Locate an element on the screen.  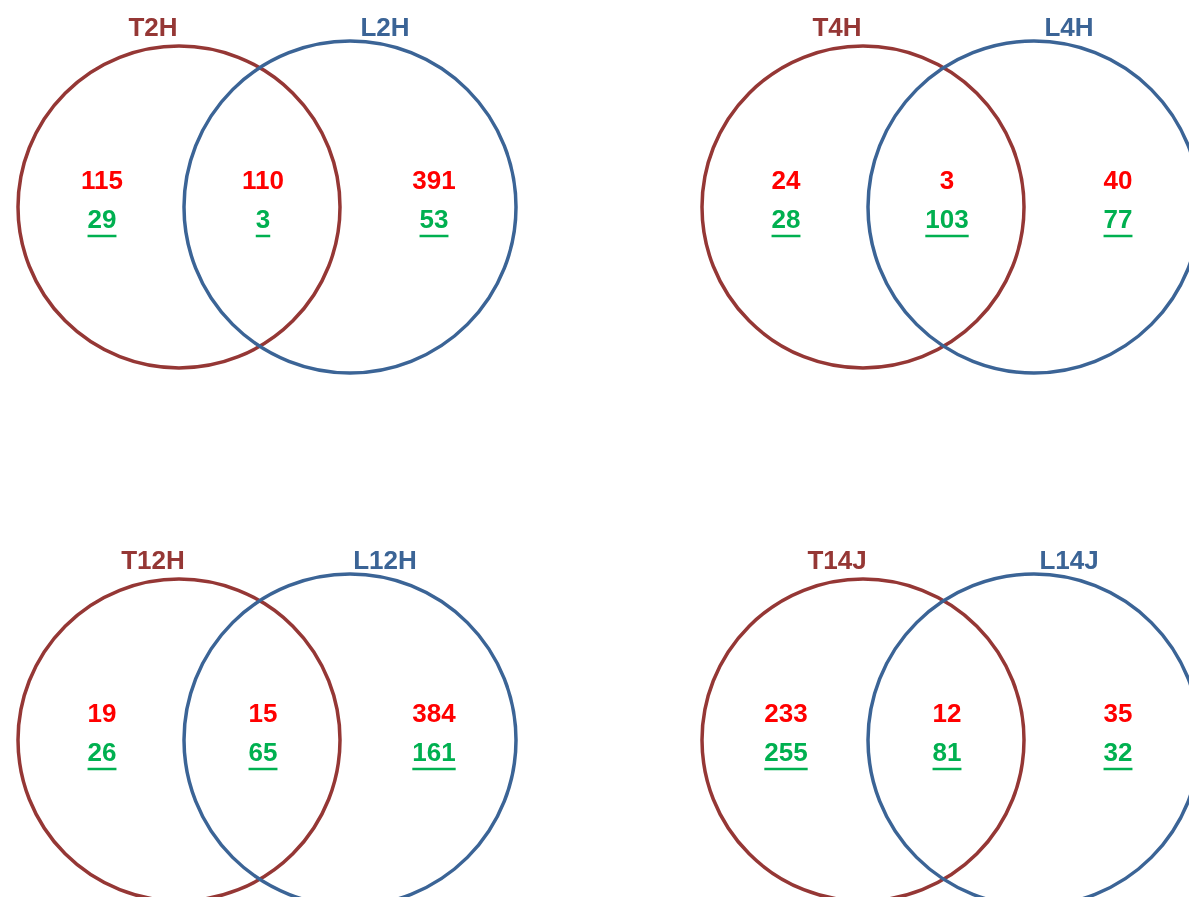
data-label: 24 is located at coordinates (786, 180).